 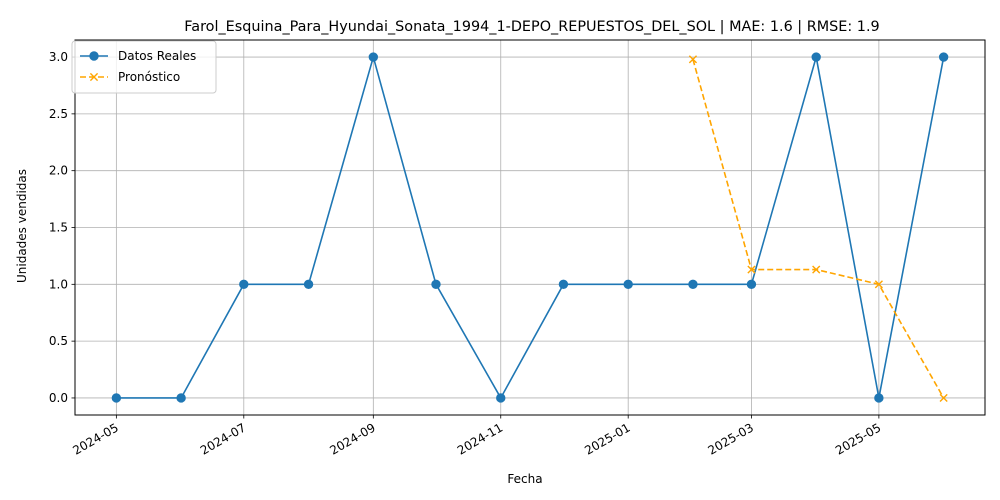 I want to click on legend-box, so click(x=144, y=67).